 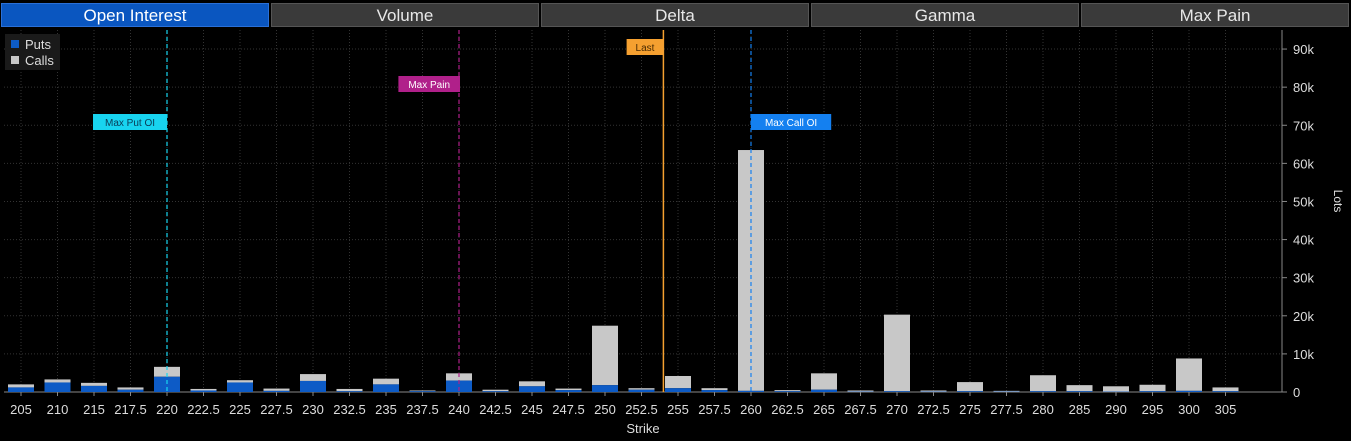 What do you see at coordinates (349, 390) in the screenshot?
I see `bar-calls-232.5` at bounding box center [349, 390].